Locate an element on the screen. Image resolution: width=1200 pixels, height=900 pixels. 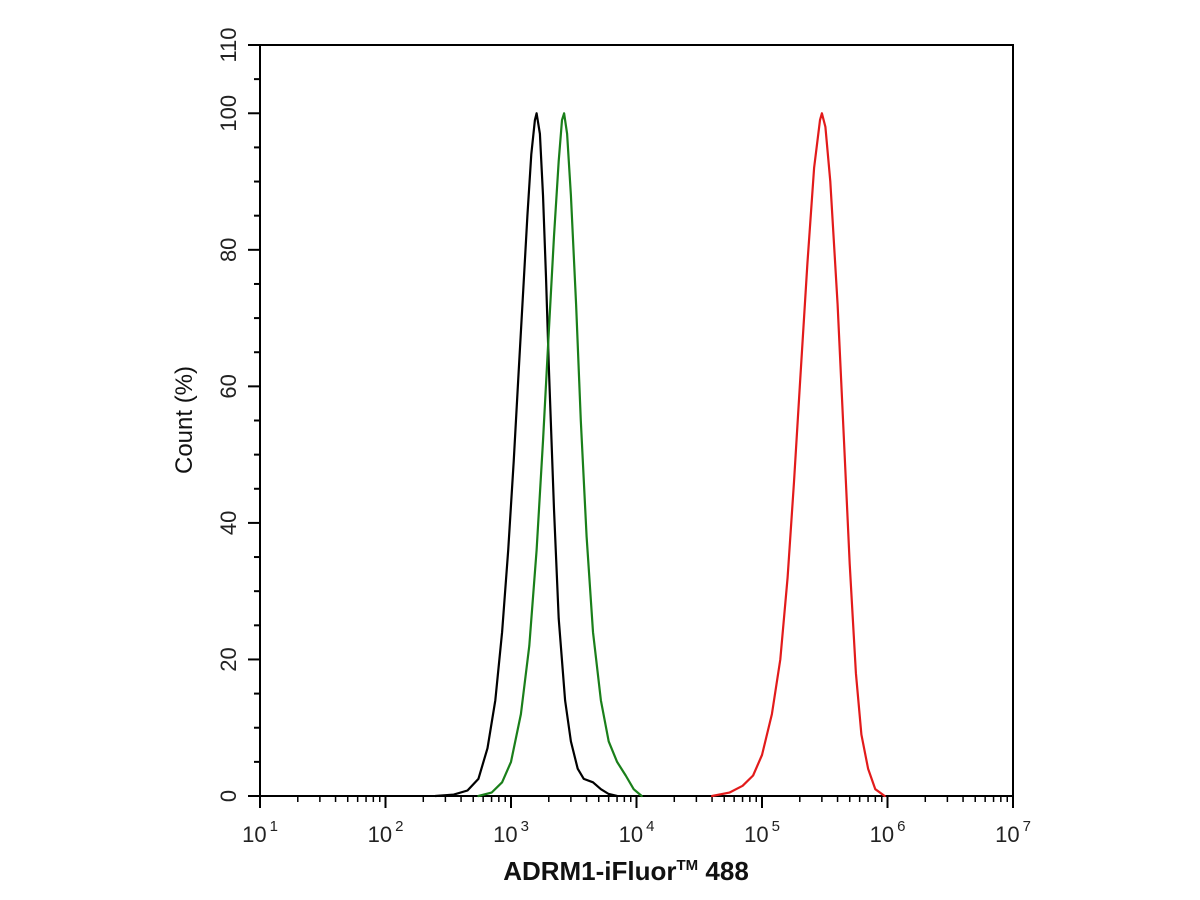
y-tick-labels: 0 20 40 60 80 100 110 is located at coordinates (228, 414).